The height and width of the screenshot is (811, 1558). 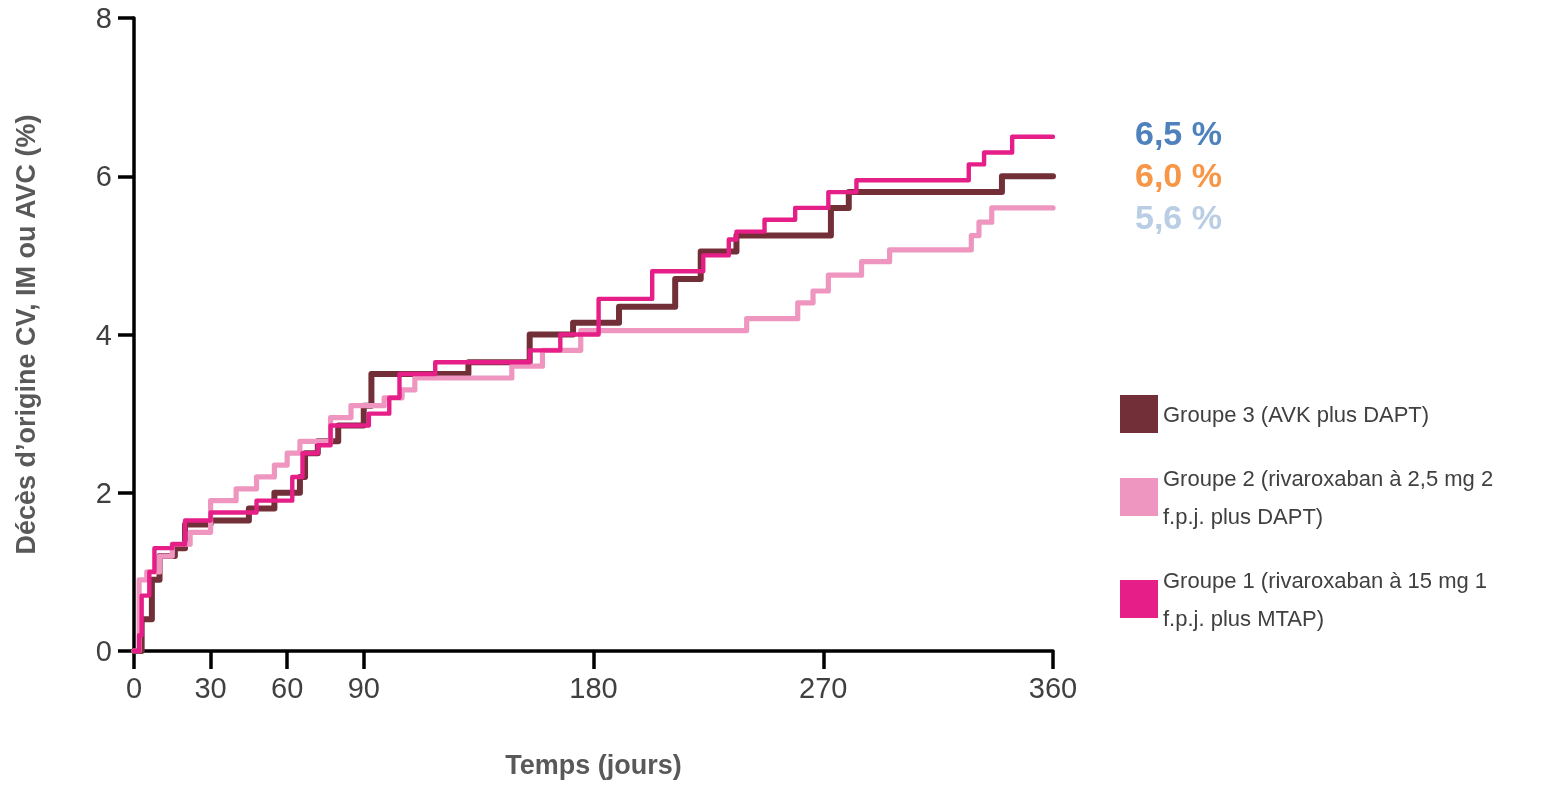 What do you see at coordinates (103, 651) in the screenshot?
I see `y-tick-label: 0` at bounding box center [103, 651].